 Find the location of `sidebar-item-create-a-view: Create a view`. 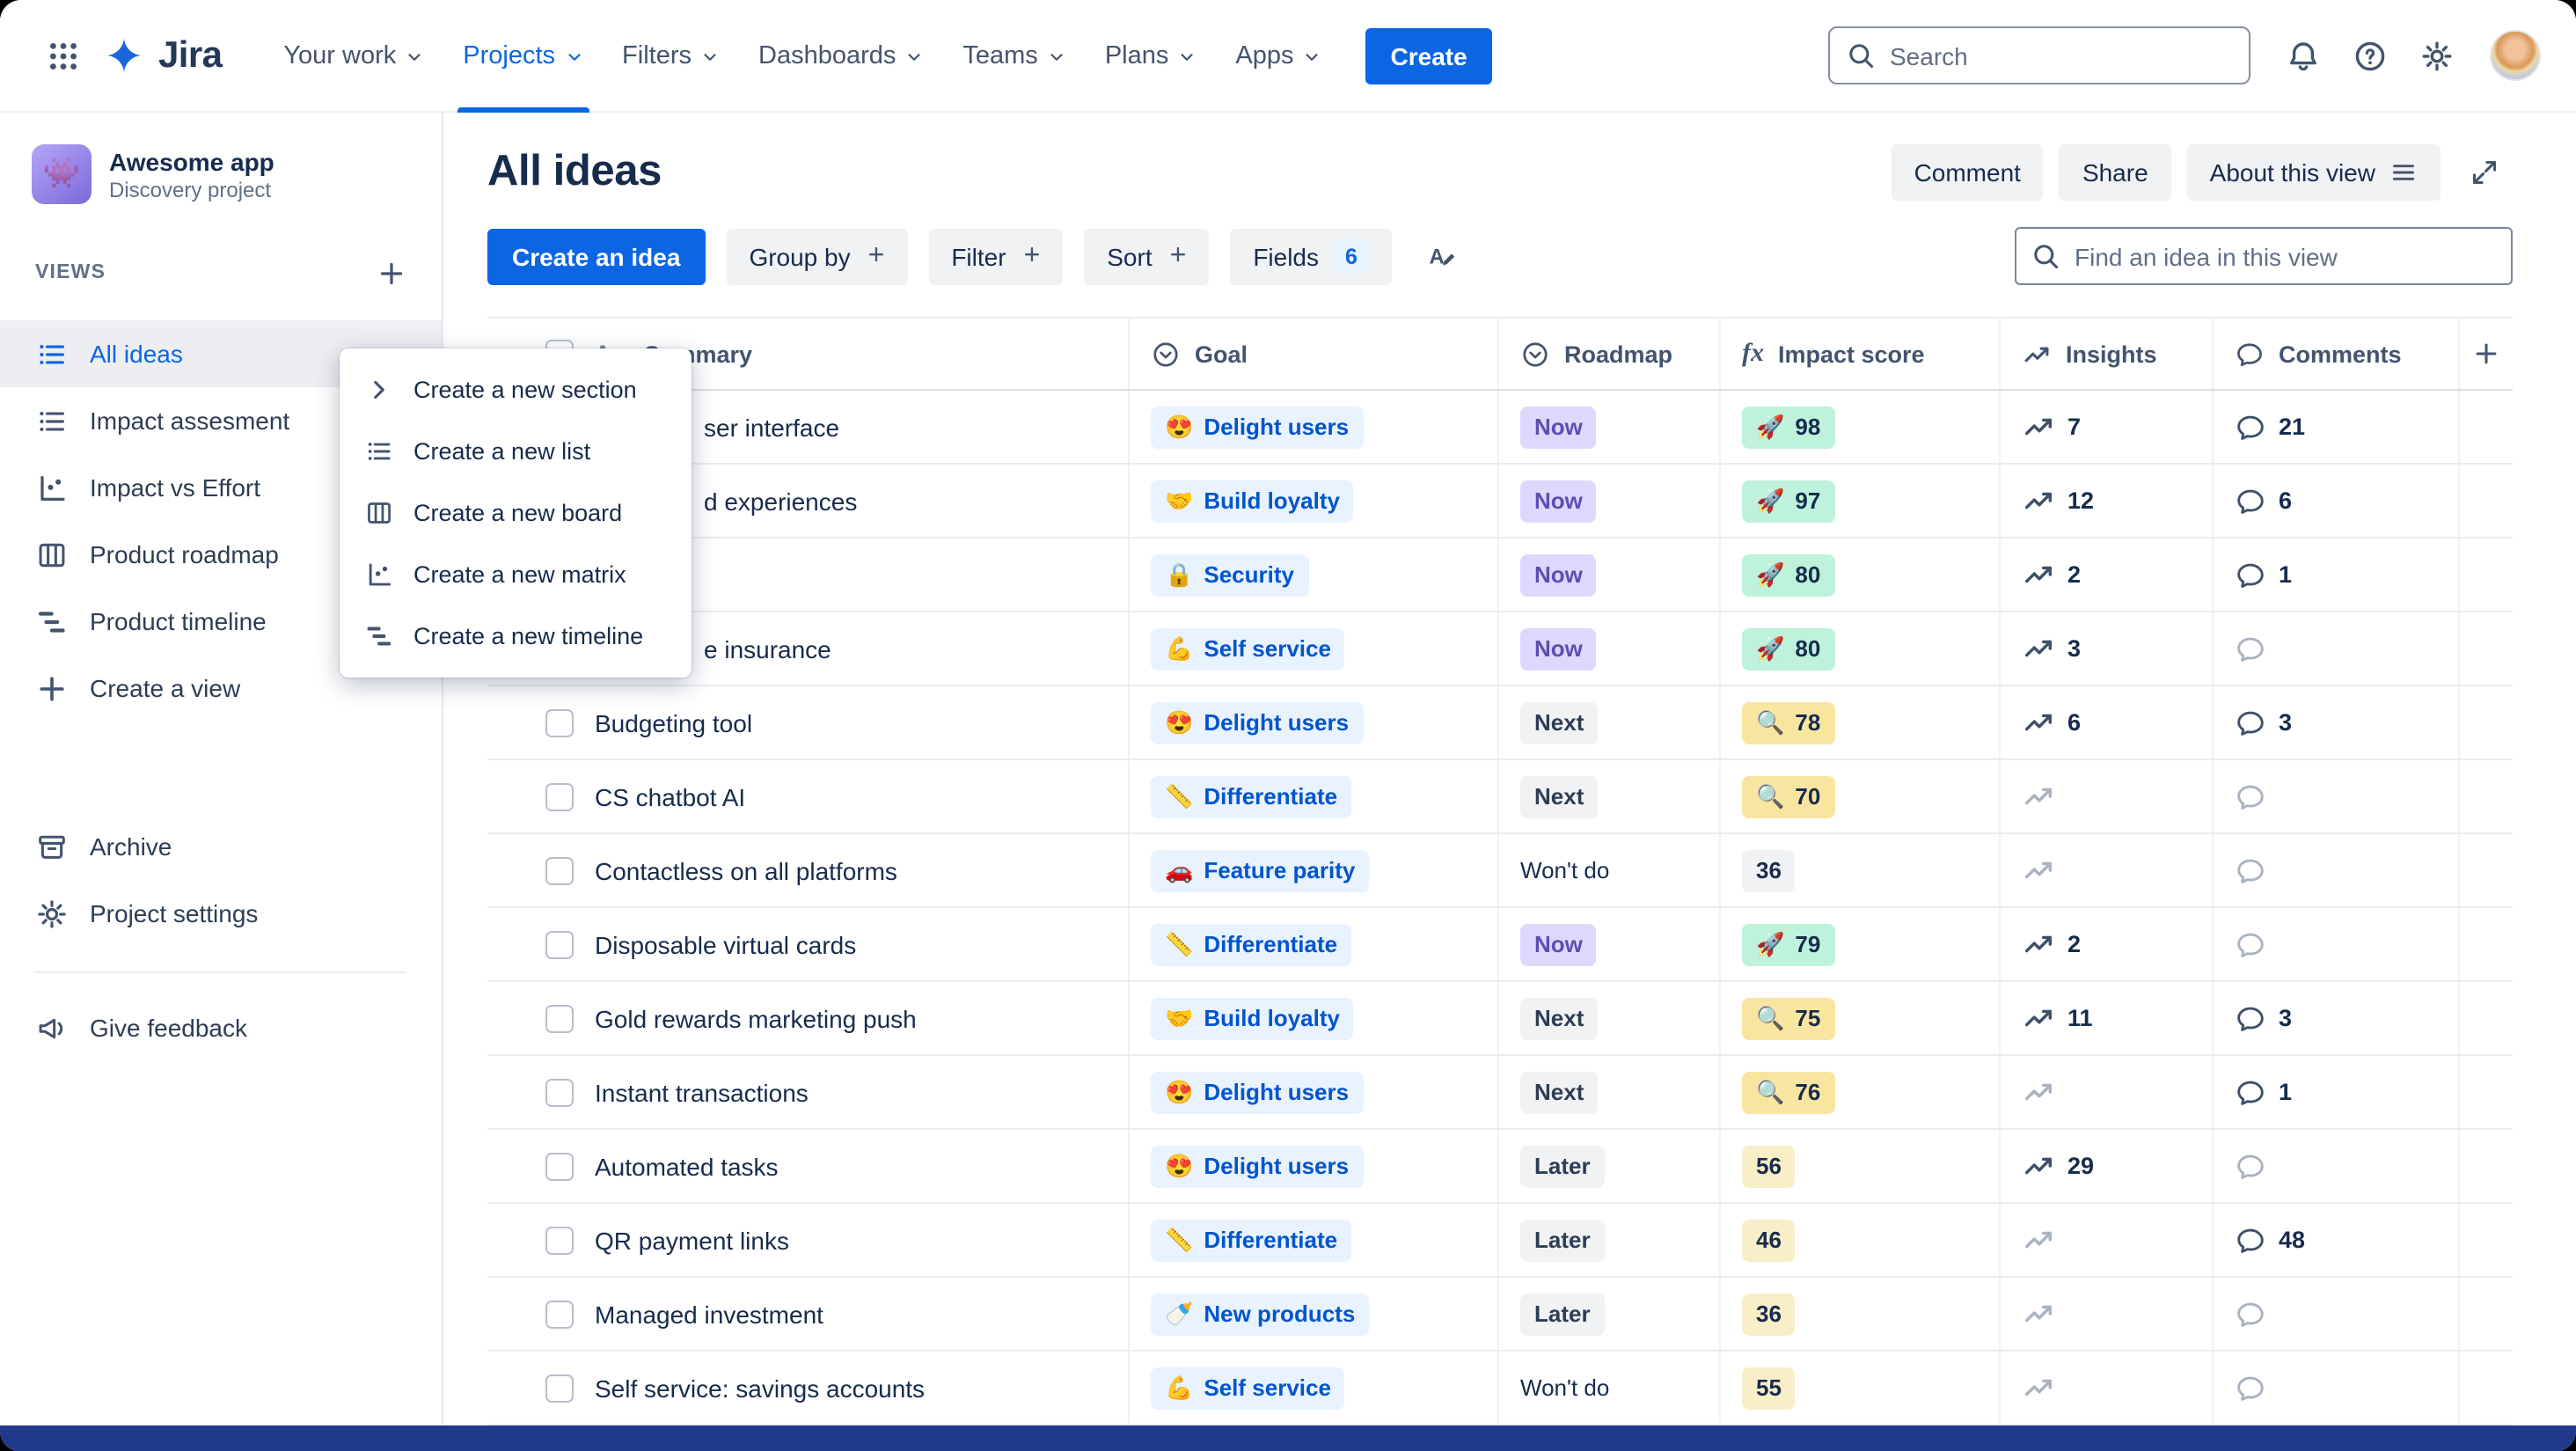

sidebar-item-create-a-view: Create a view is located at coordinates (221, 688).